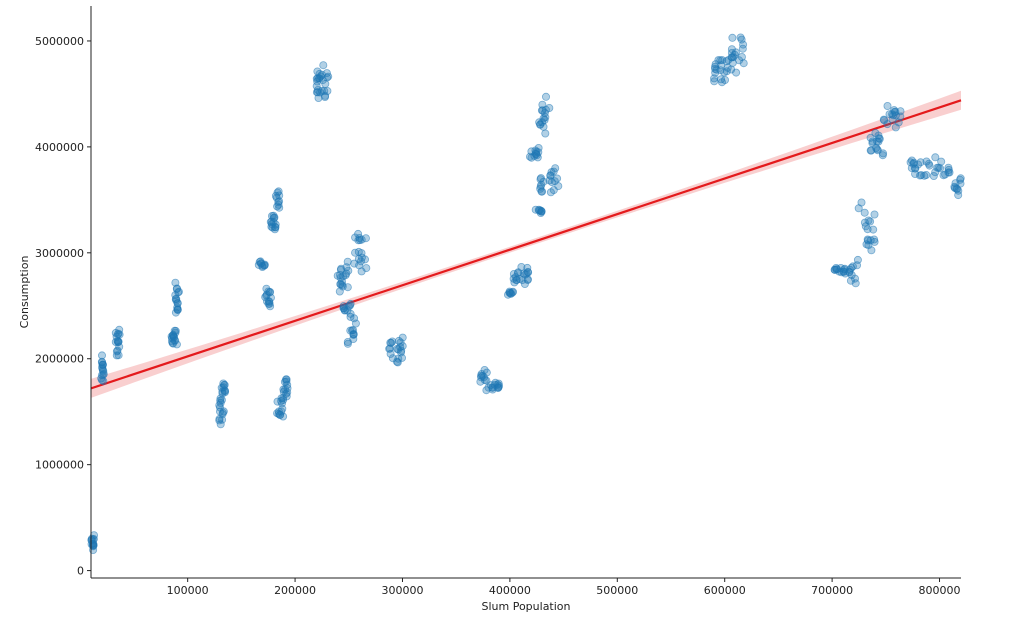  What do you see at coordinates (617, 590) in the screenshot?
I see `x-tick-label: 500000` at bounding box center [617, 590].